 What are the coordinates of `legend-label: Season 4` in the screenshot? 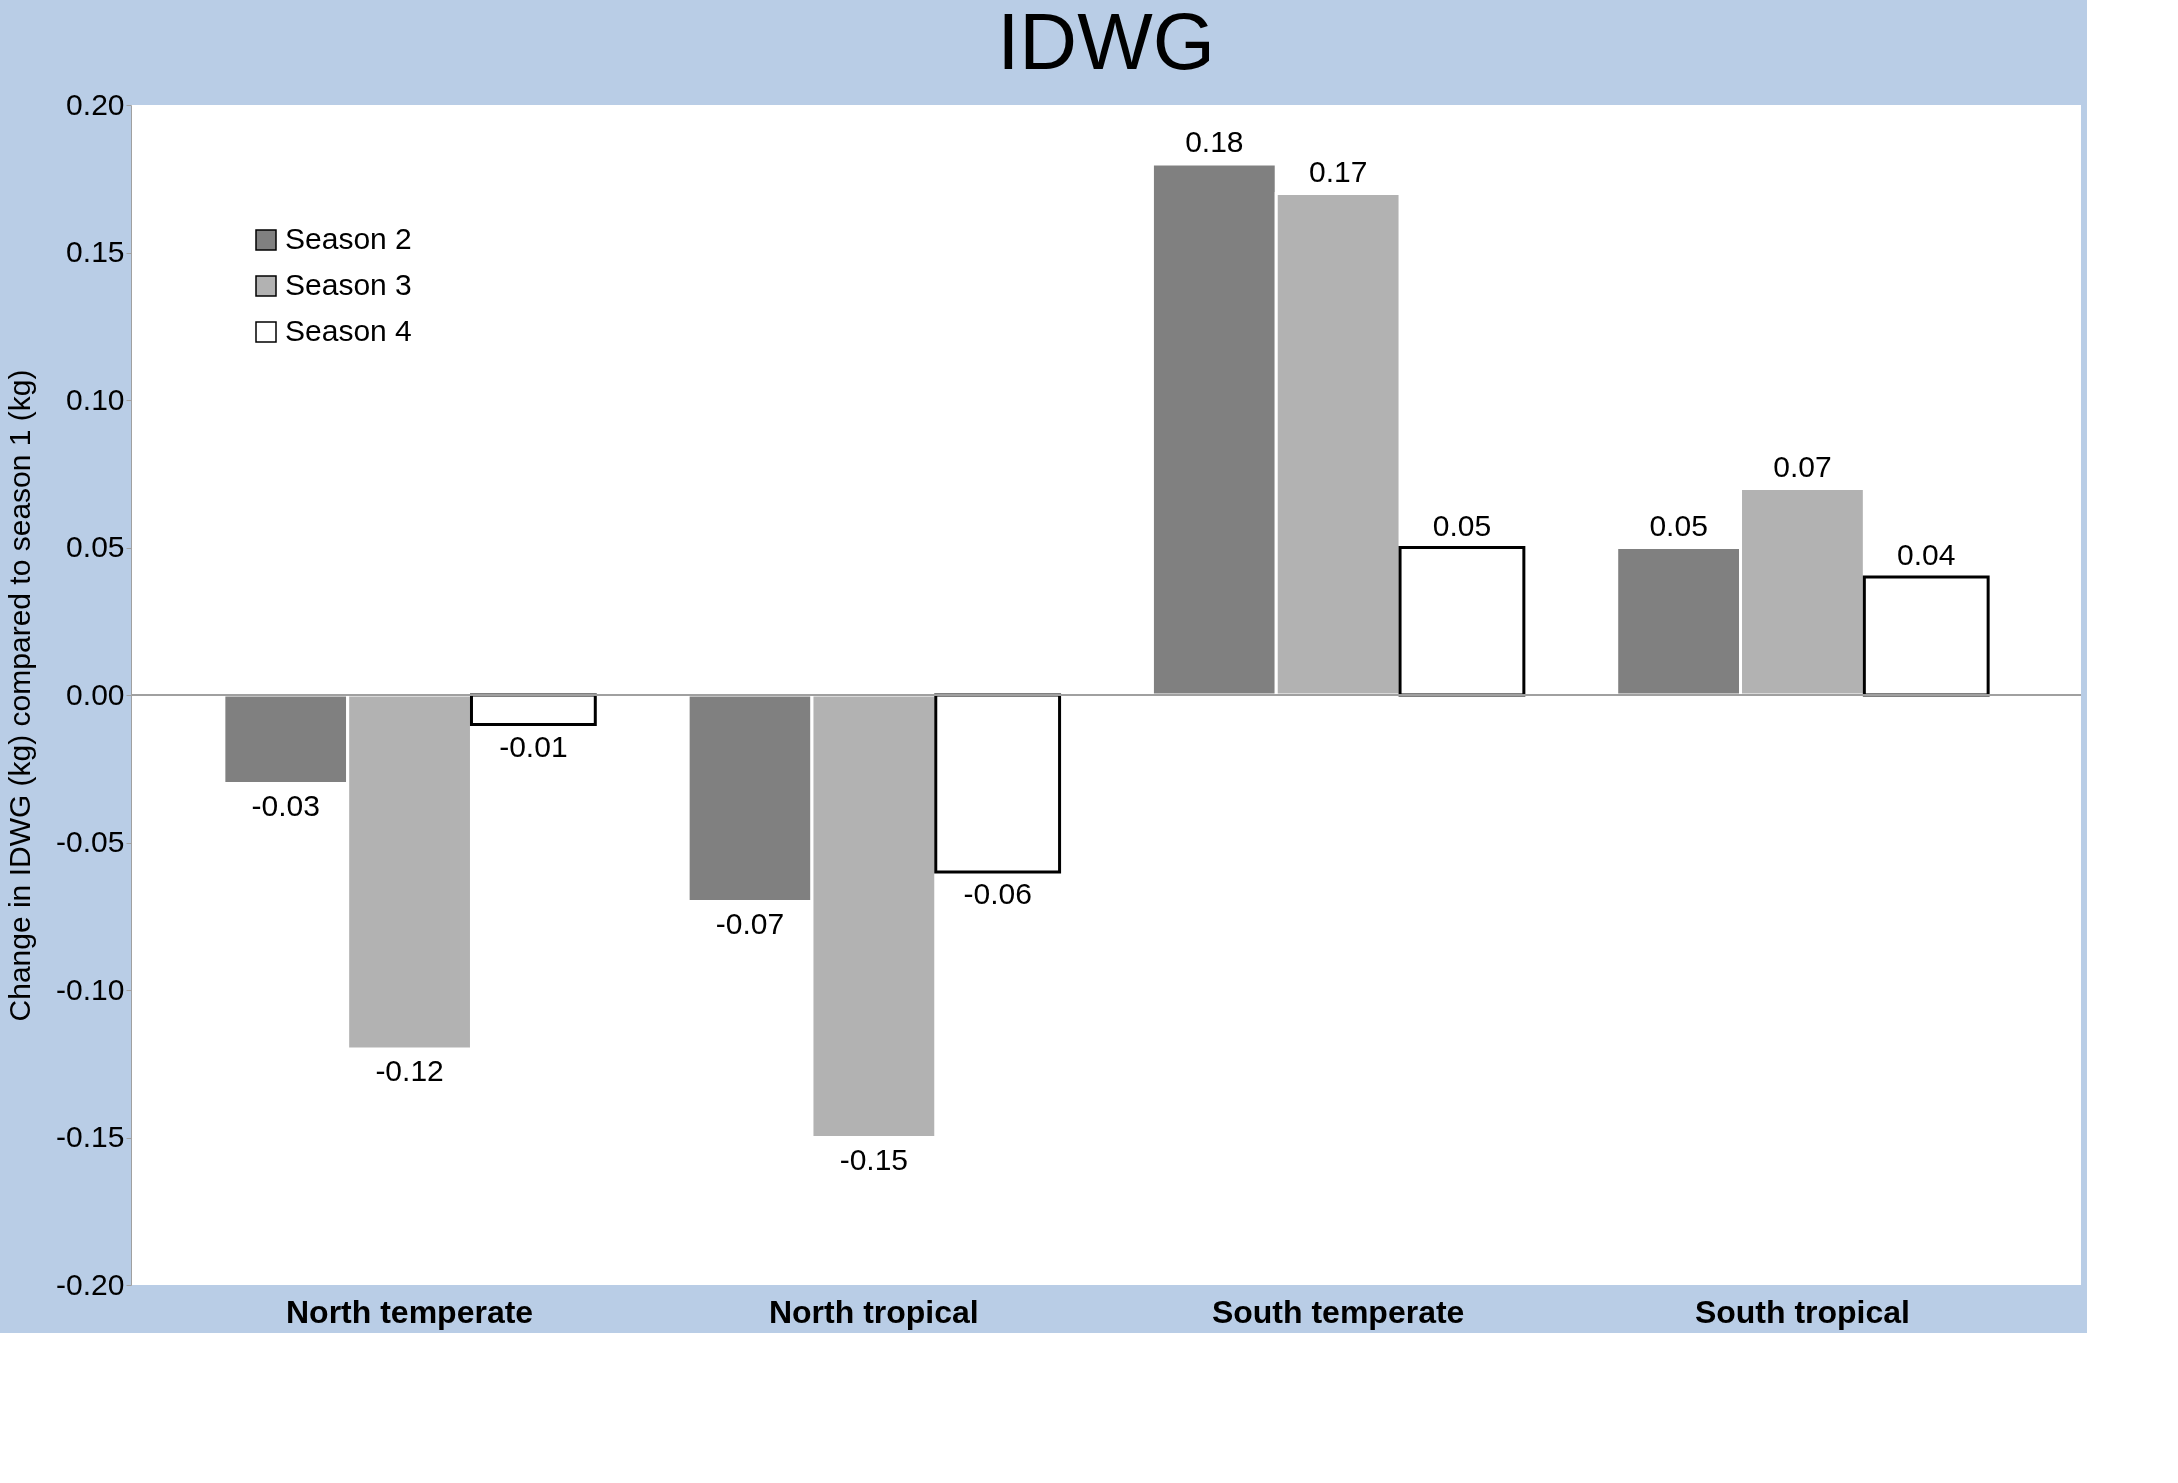 It's located at (348, 330).